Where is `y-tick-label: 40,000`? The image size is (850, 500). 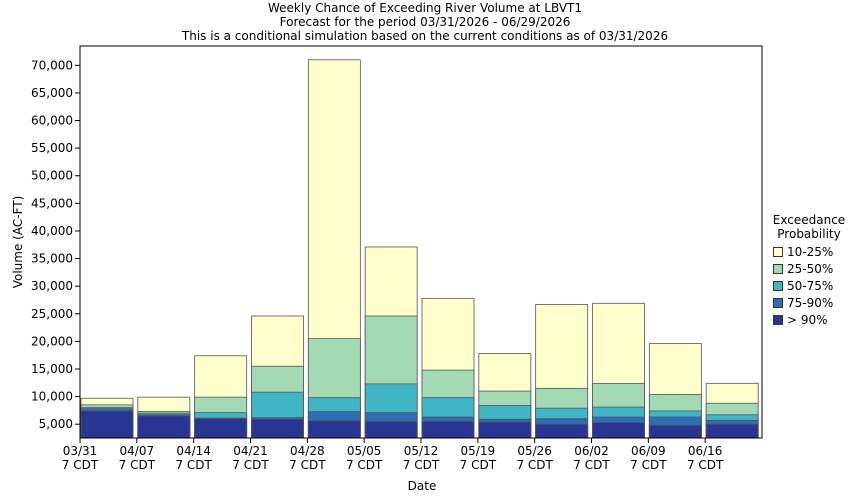
y-tick-label: 40,000 is located at coordinates (52, 231).